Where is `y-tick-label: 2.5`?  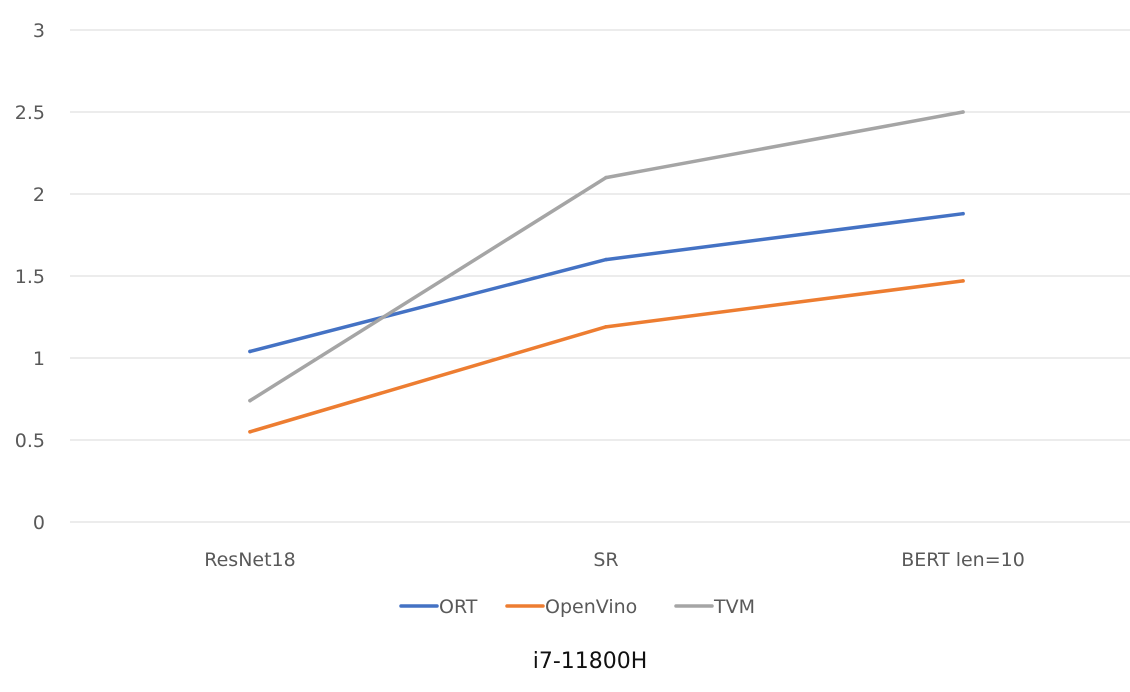 y-tick-label: 2.5 is located at coordinates (30, 113).